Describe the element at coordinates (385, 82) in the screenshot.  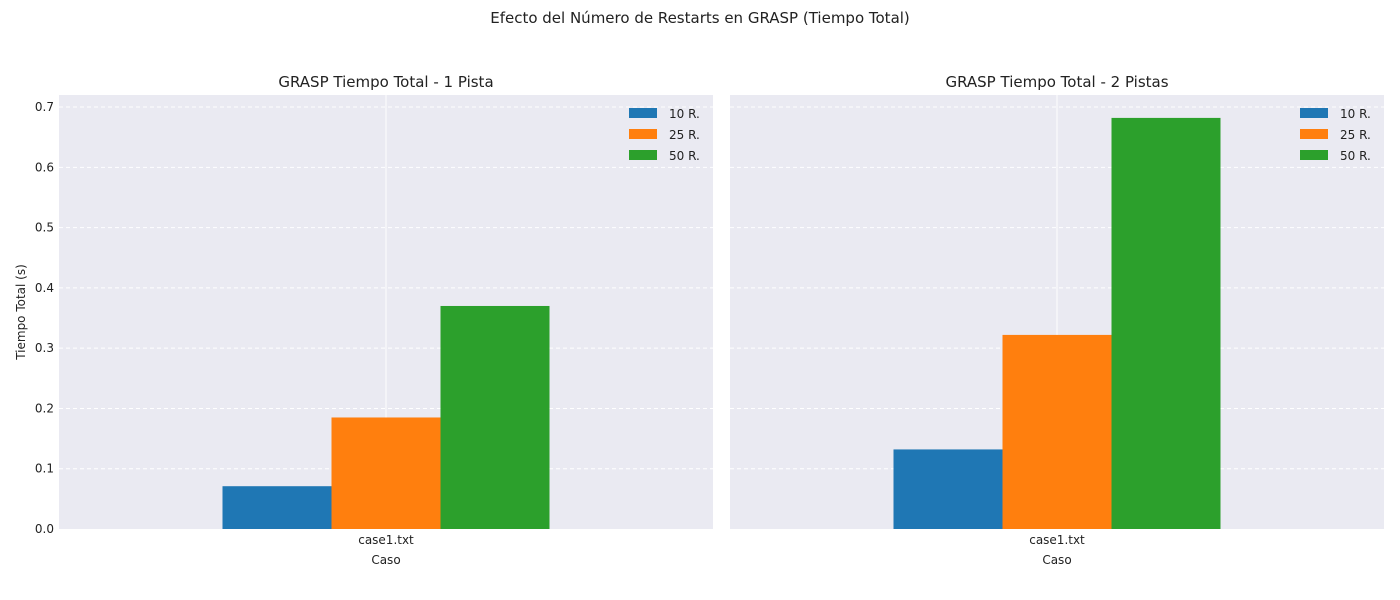
I see `chart-title: GRASP Tiempo Total - 1 Pista` at that location.